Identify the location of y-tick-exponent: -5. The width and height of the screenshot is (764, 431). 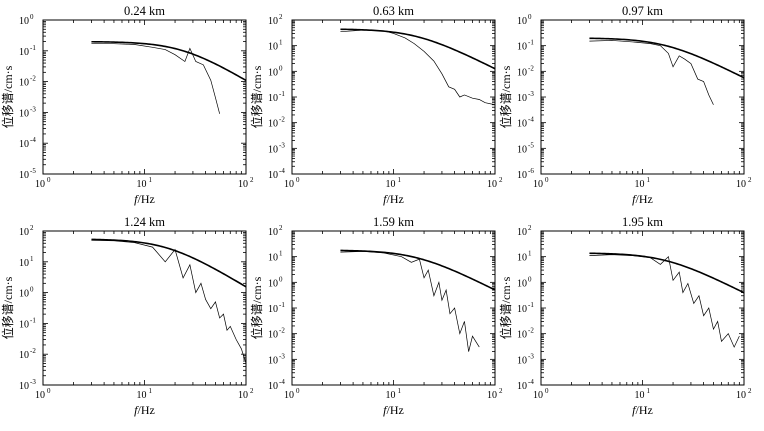
(33, 171).